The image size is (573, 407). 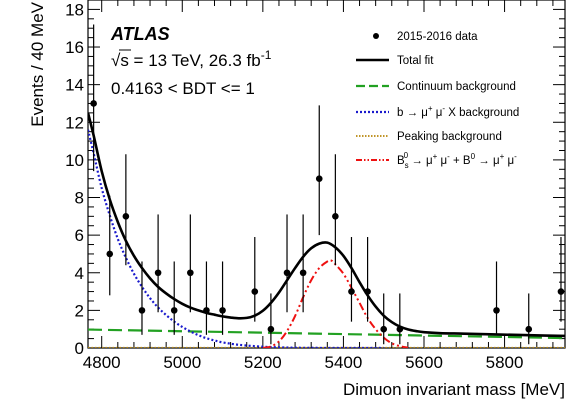 What do you see at coordinates (79, 273) in the screenshot?
I see `y-tick-label: 4` at bounding box center [79, 273].